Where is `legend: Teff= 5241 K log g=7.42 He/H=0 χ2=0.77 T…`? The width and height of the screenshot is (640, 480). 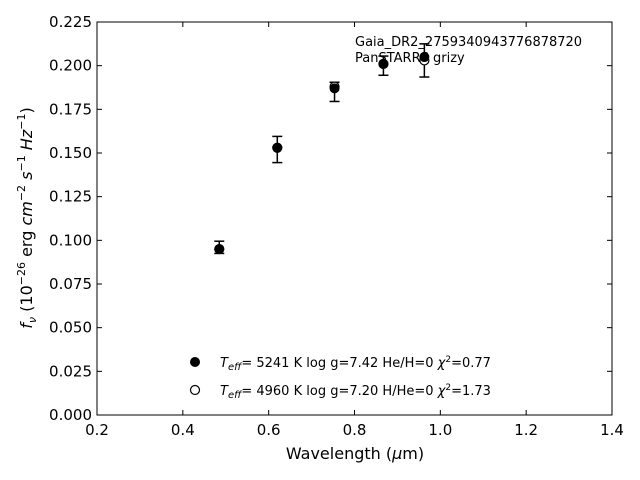
legend: Teff= 5241 K log g=7.42 He/H=0 χ2=0.77 T… is located at coordinates (340, 378).